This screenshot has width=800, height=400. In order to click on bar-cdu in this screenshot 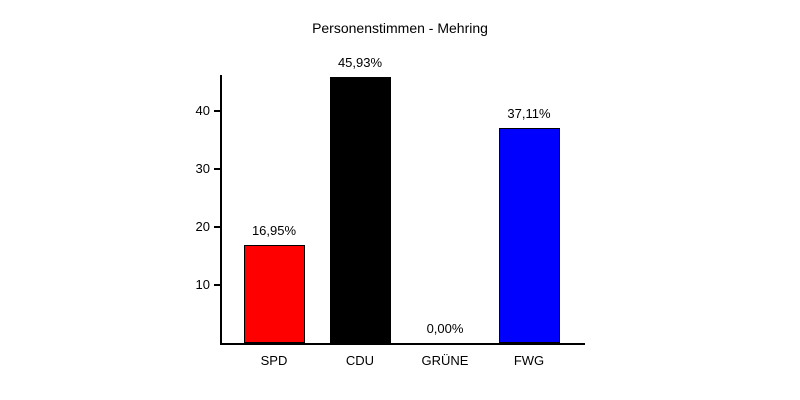, I will do `click(360, 210)`.